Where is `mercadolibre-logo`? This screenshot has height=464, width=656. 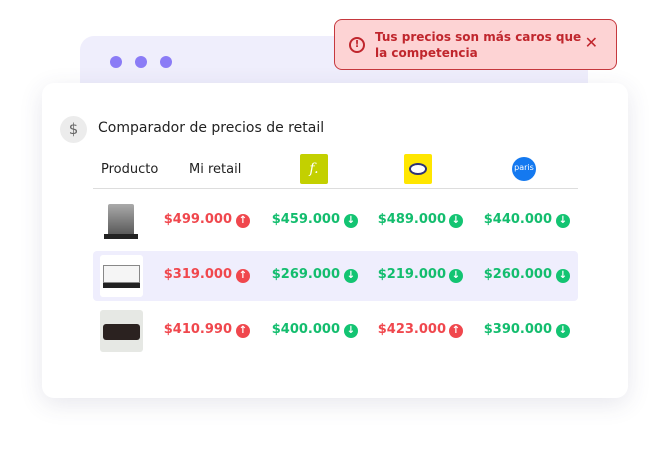 mercadolibre-logo is located at coordinates (418, 169).